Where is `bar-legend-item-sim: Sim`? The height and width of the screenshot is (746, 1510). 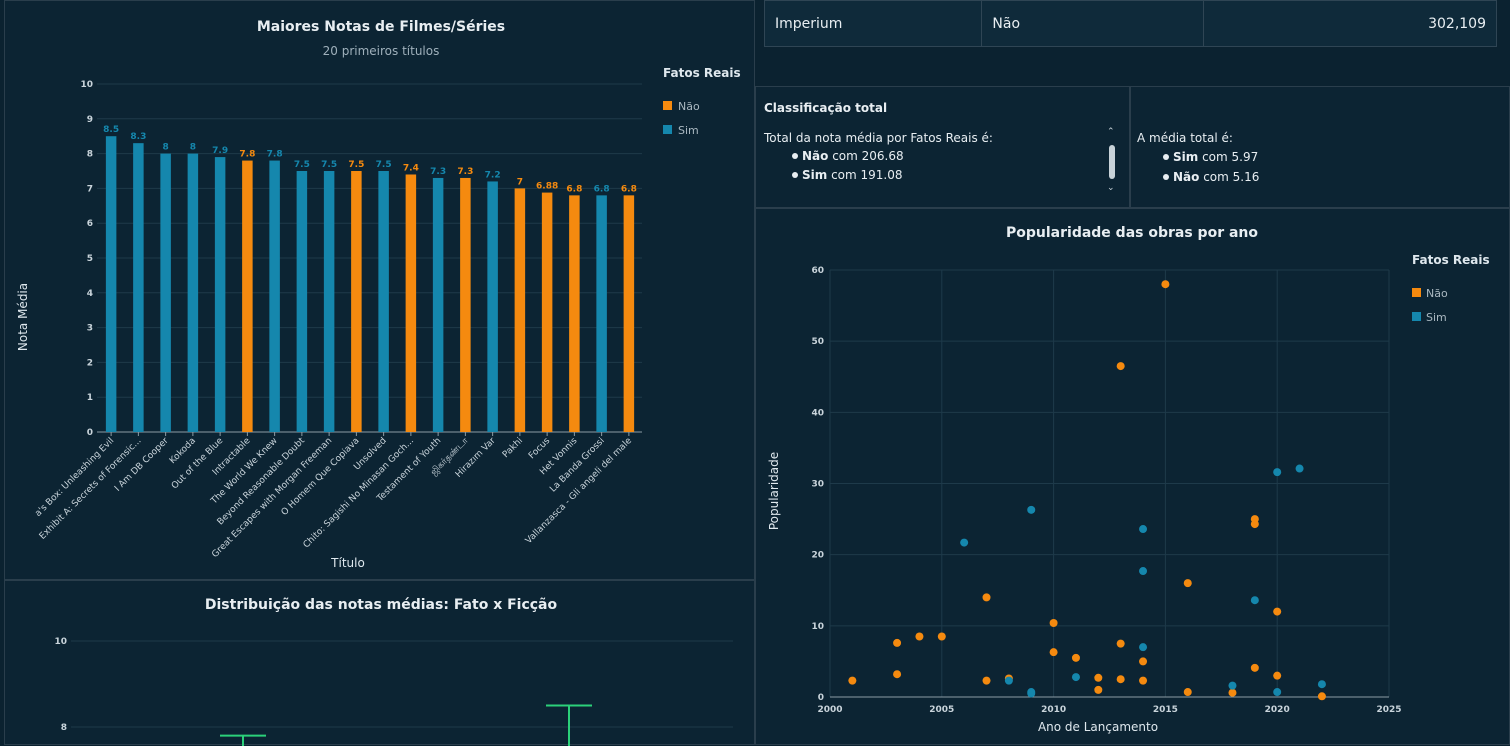
bar-legend-item-sim: Sim is located at coordinates (688, 130).